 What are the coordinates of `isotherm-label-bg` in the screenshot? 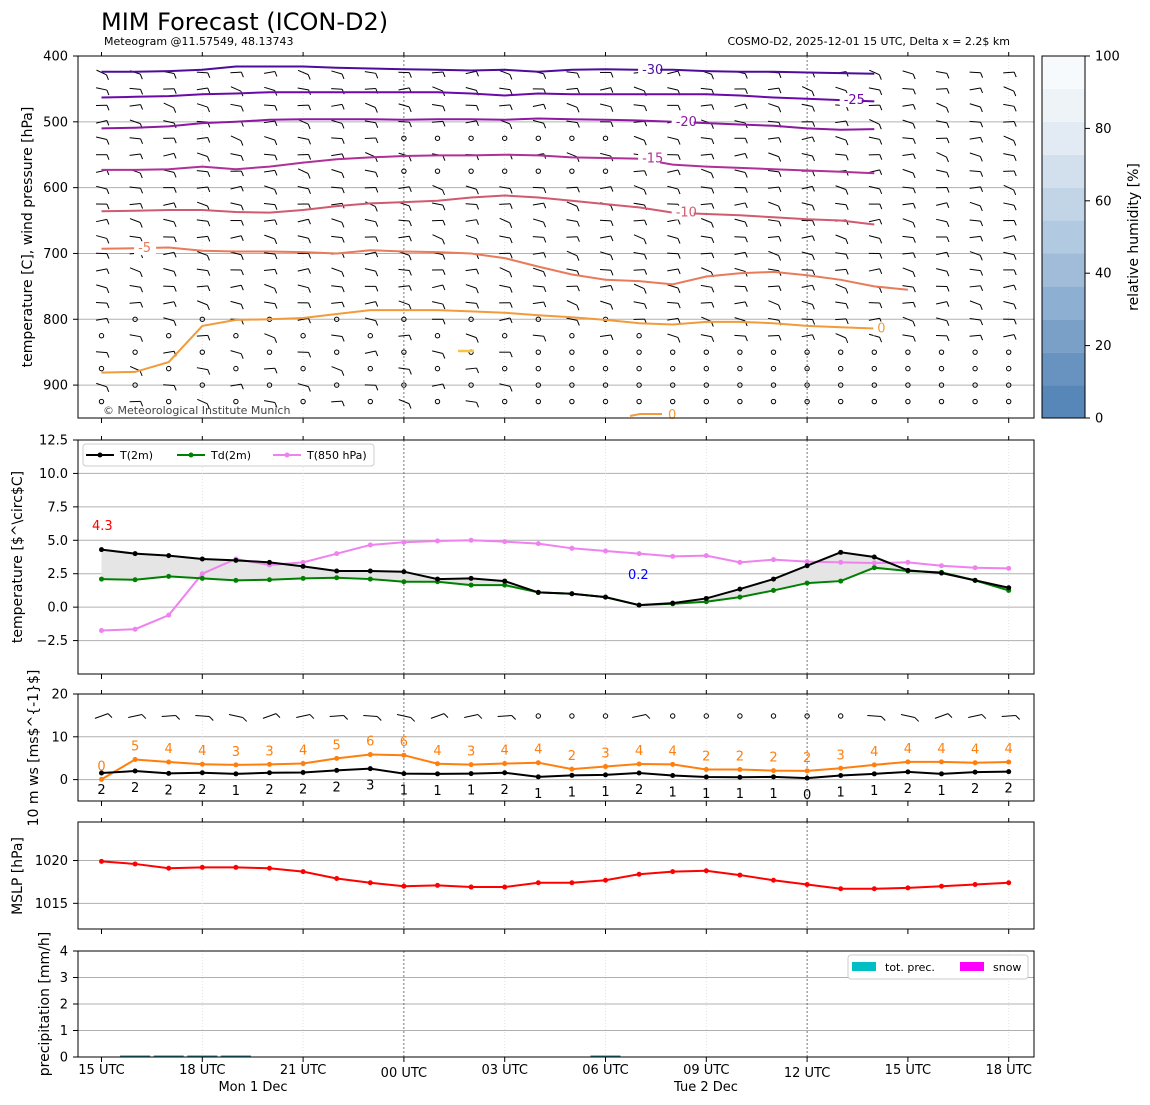 It's located at (850, 100).